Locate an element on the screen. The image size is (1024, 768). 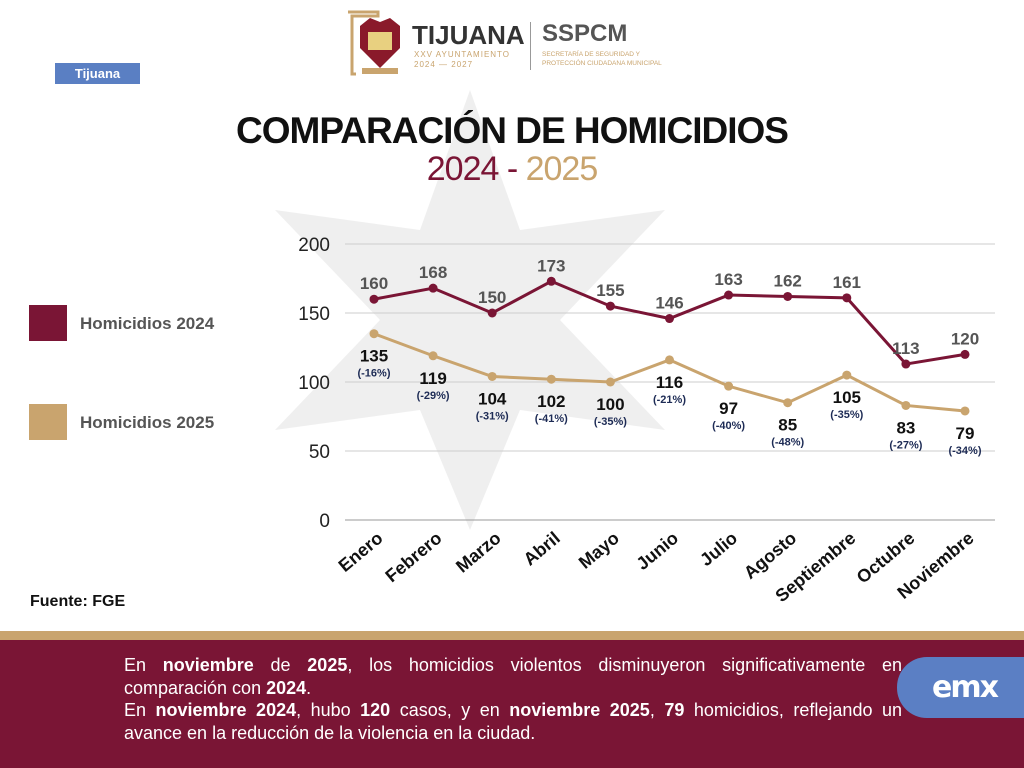
data-label: 119 is located at coordinates (432, 378).